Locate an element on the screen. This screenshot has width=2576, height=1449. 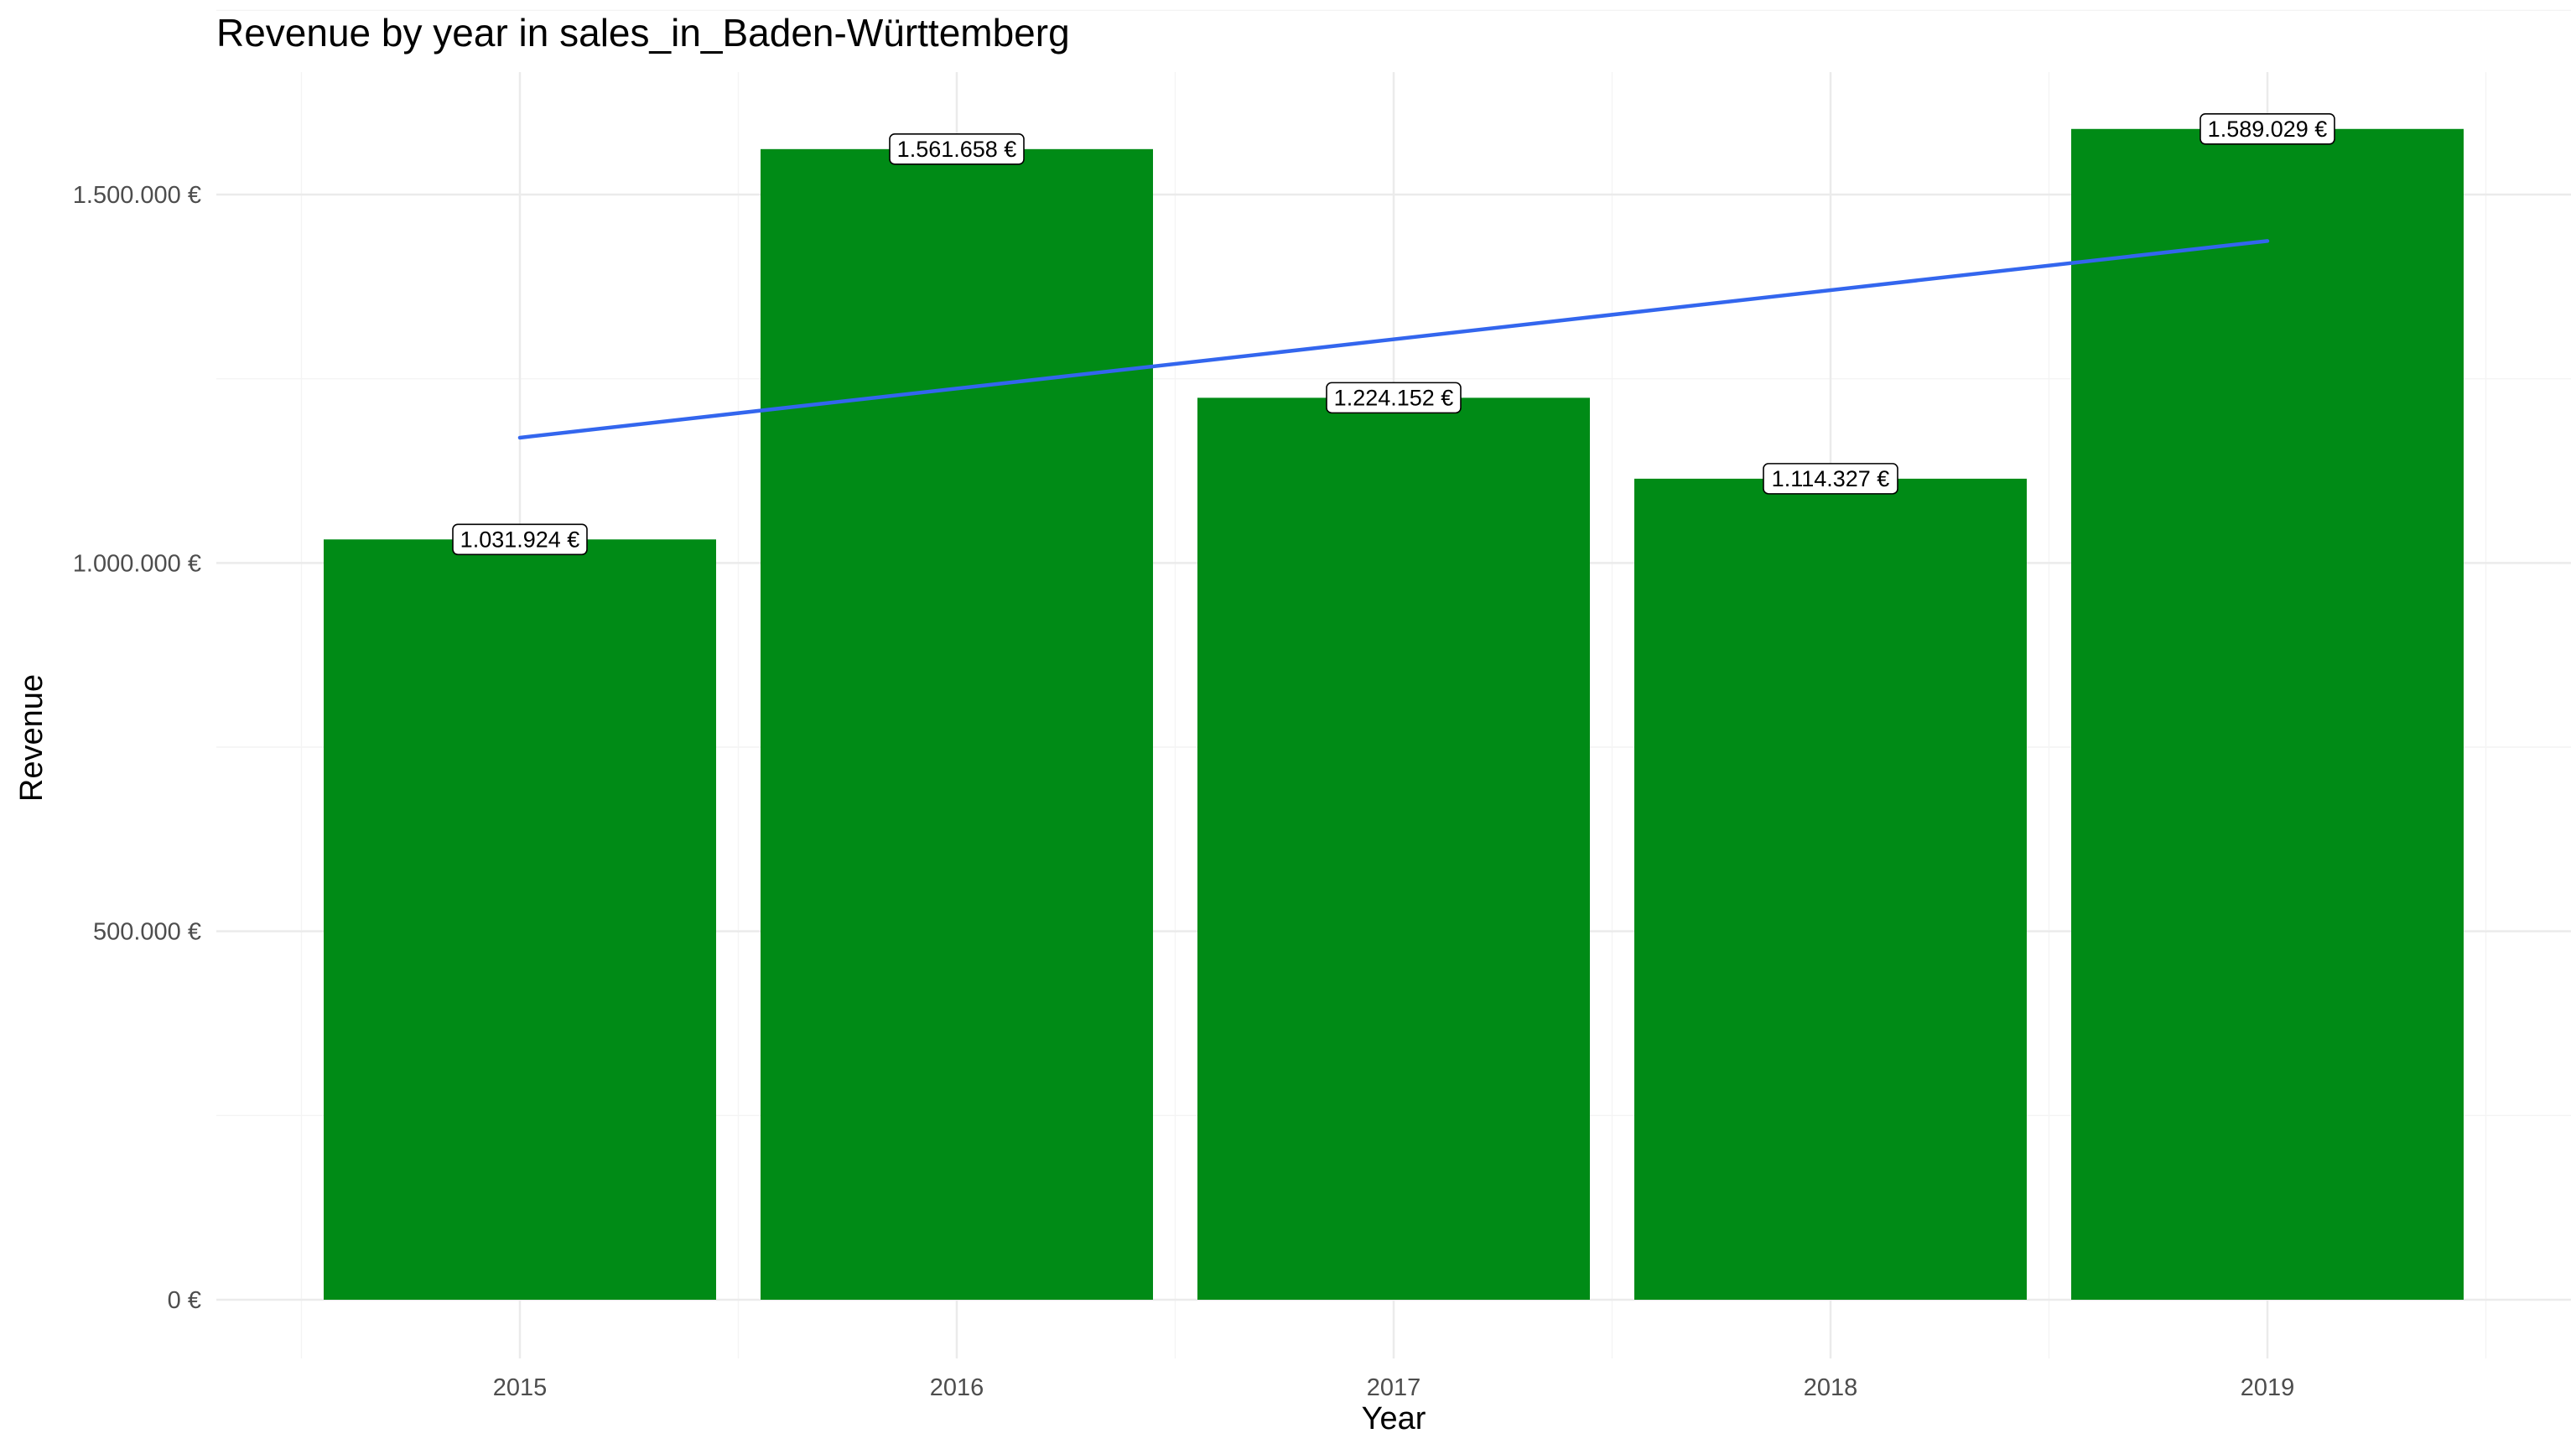
y-tick-label: 500.000 € is located at coordinates (147, 933).